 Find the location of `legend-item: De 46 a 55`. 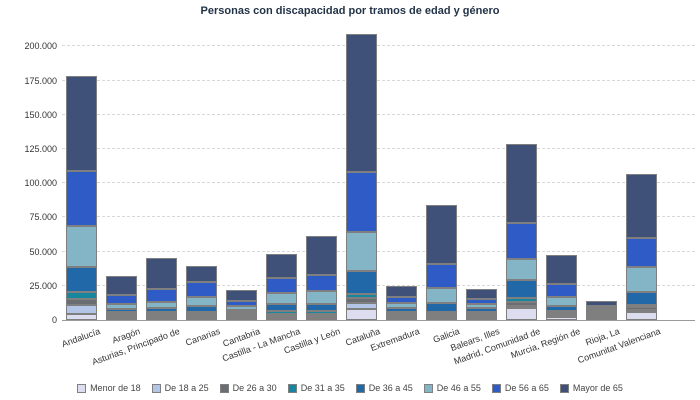

legend-item: De 46 a 55 is located at coordinates (452, 388).